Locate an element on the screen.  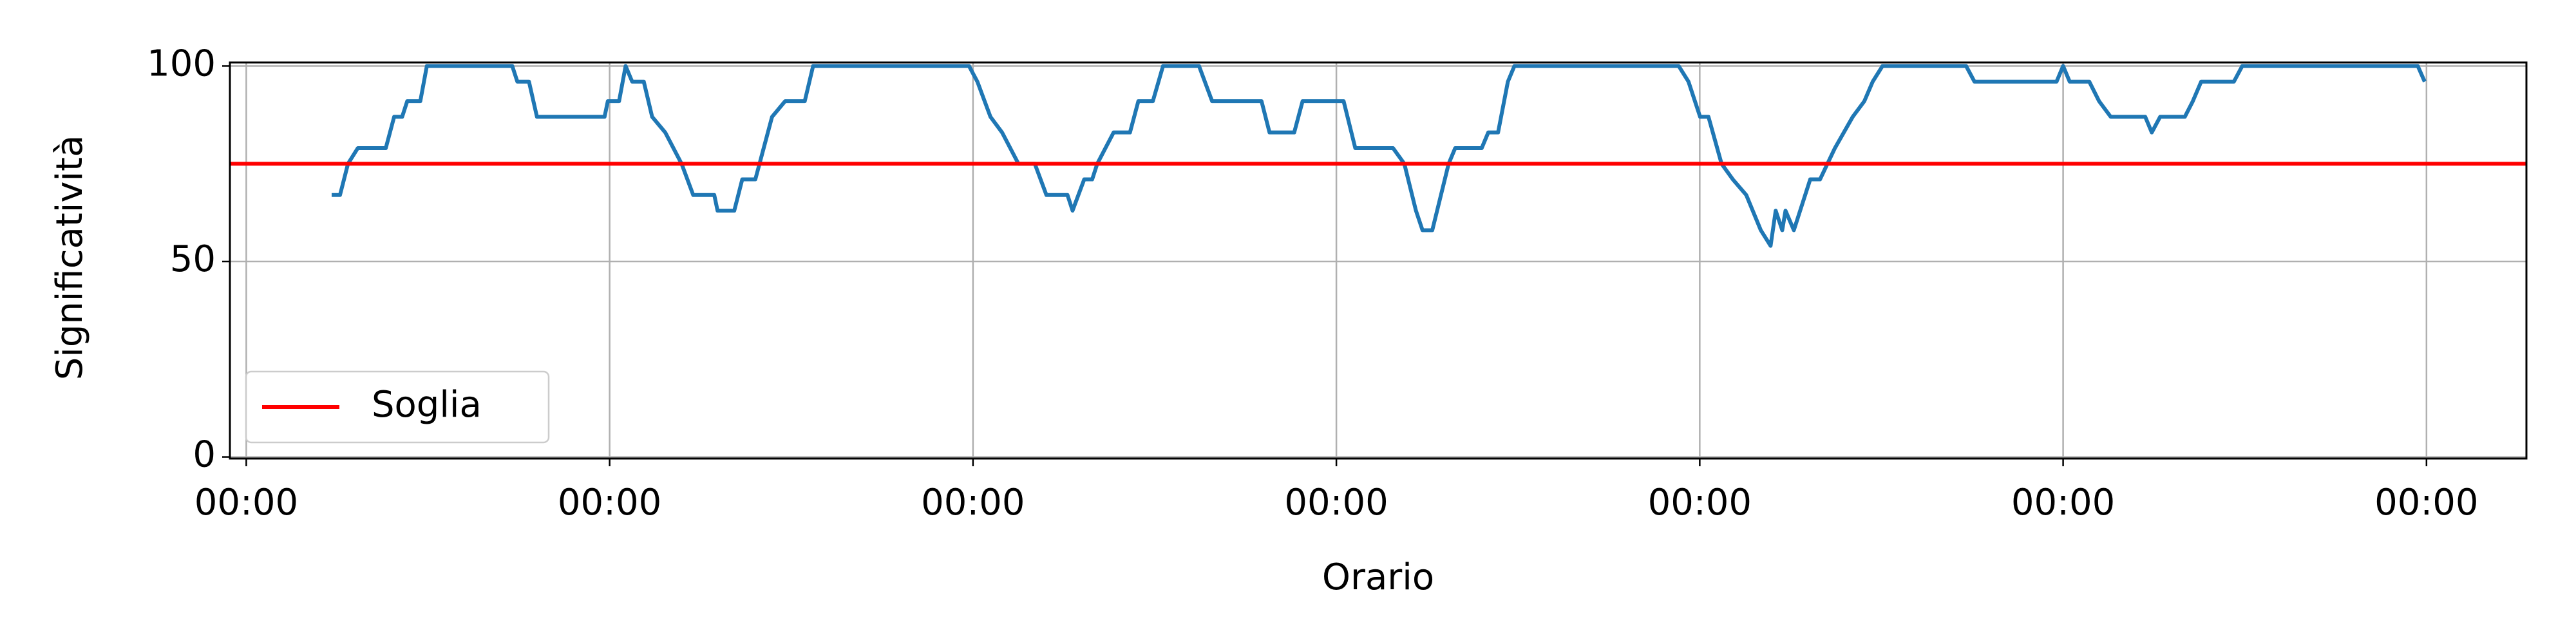
x-axis-label: Orario is located at coordinates (1378, 577).